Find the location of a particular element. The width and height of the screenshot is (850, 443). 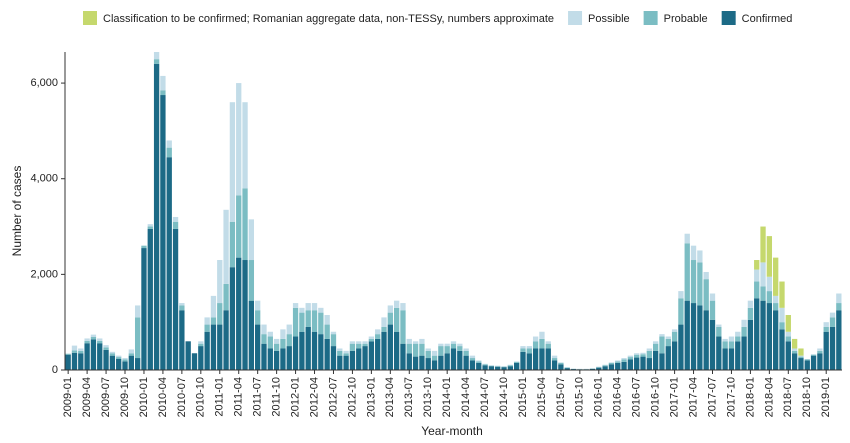

x-tick-label: 2016-07 is located at coordinates (637, 397).